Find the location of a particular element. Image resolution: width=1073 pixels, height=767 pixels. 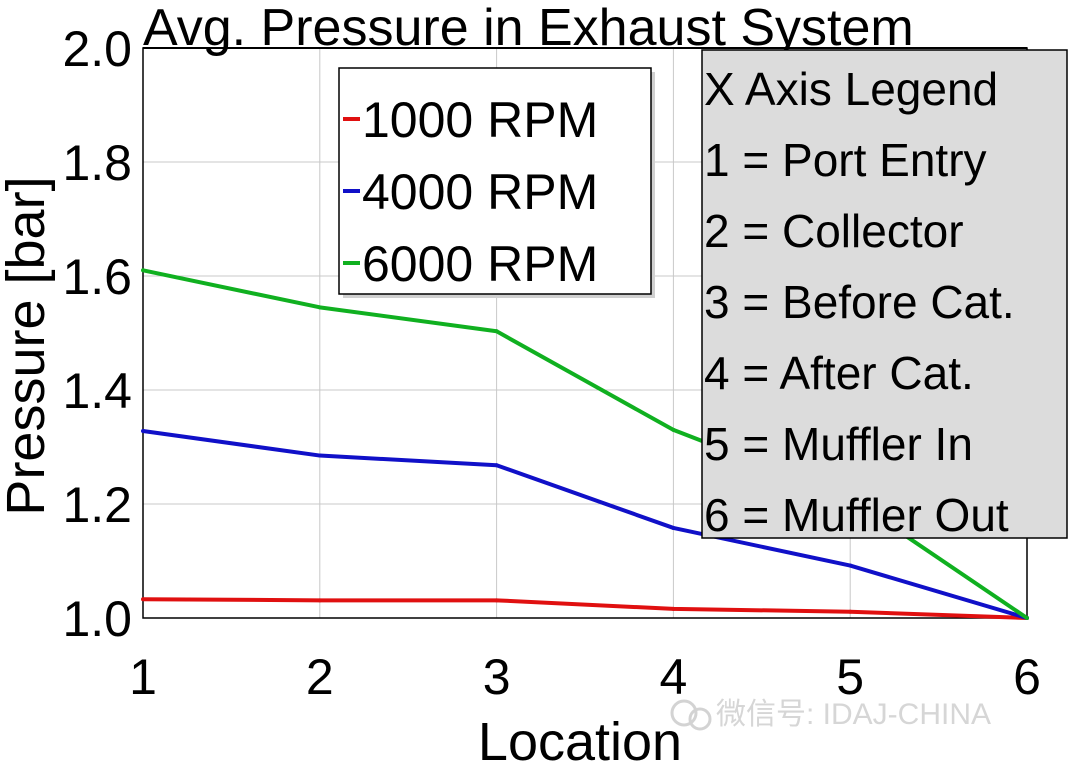

x-axis-legend-item-2: 2 = Collector is located at coordinates (834, 231).